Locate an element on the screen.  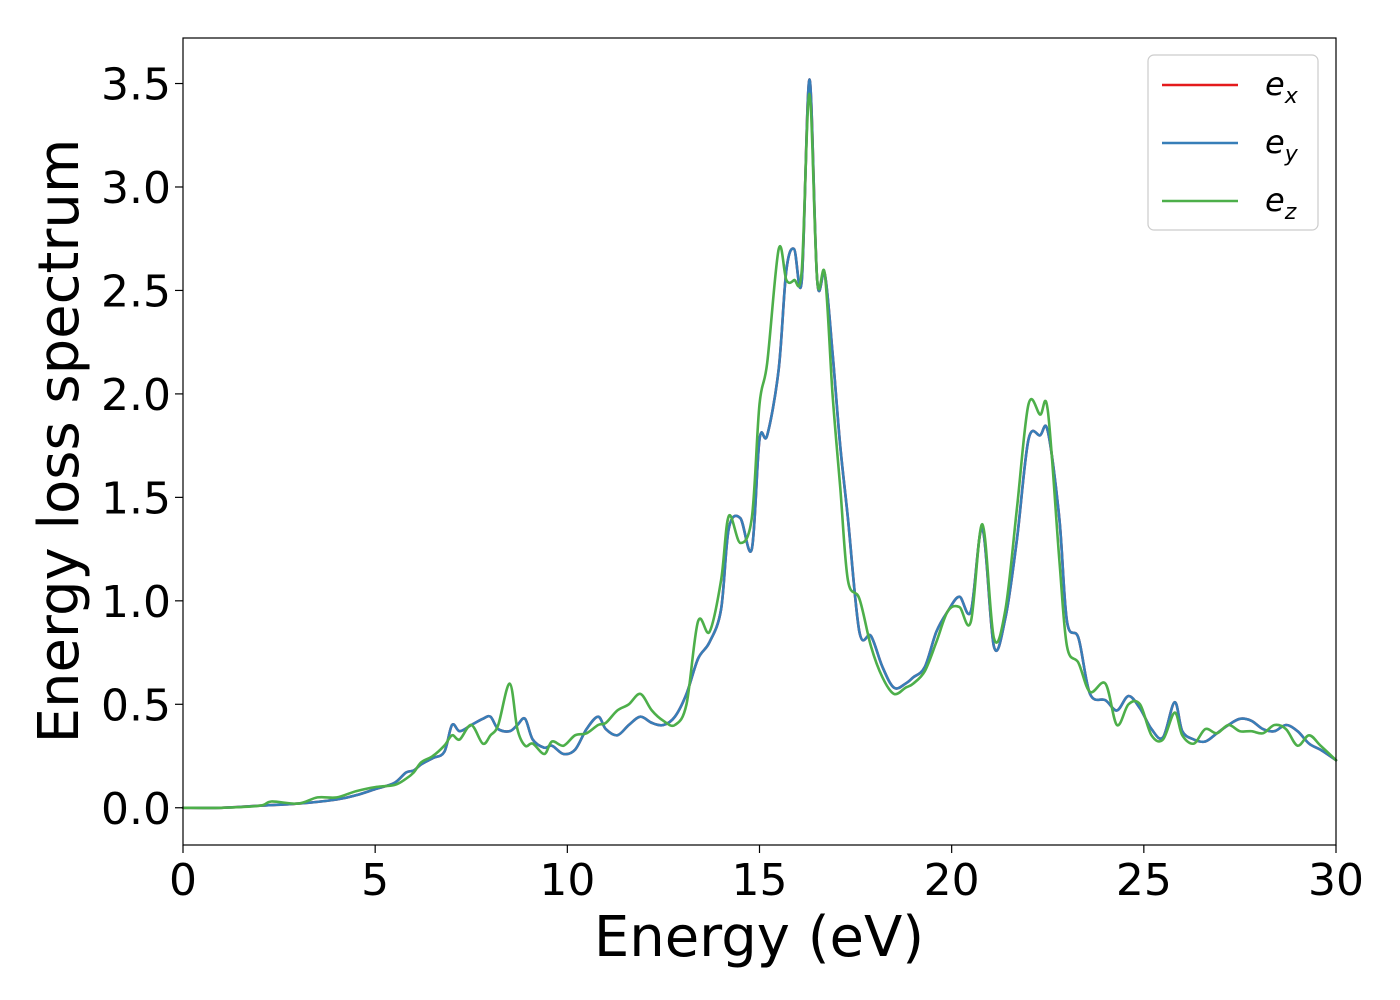
y-axis-label: Energy loss spectrum is located at coordinates (59, 441).